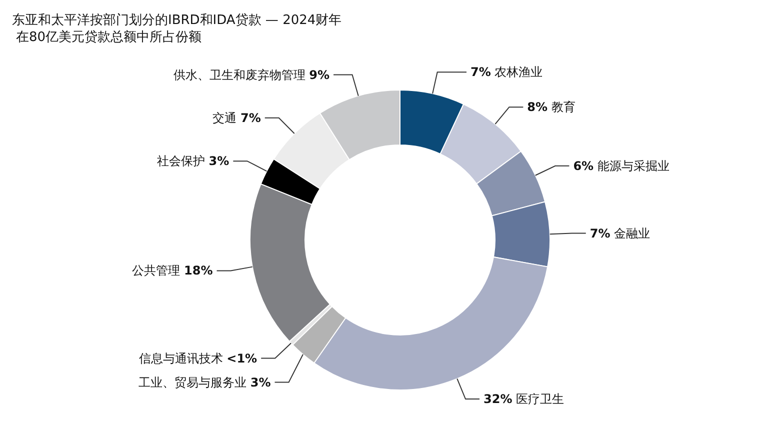 Image resolution: width=780 pixels, height=439 pixels. Describe the element at coordinates (498, 399) in the screenshot. I see `data-label: 32%` at that location.